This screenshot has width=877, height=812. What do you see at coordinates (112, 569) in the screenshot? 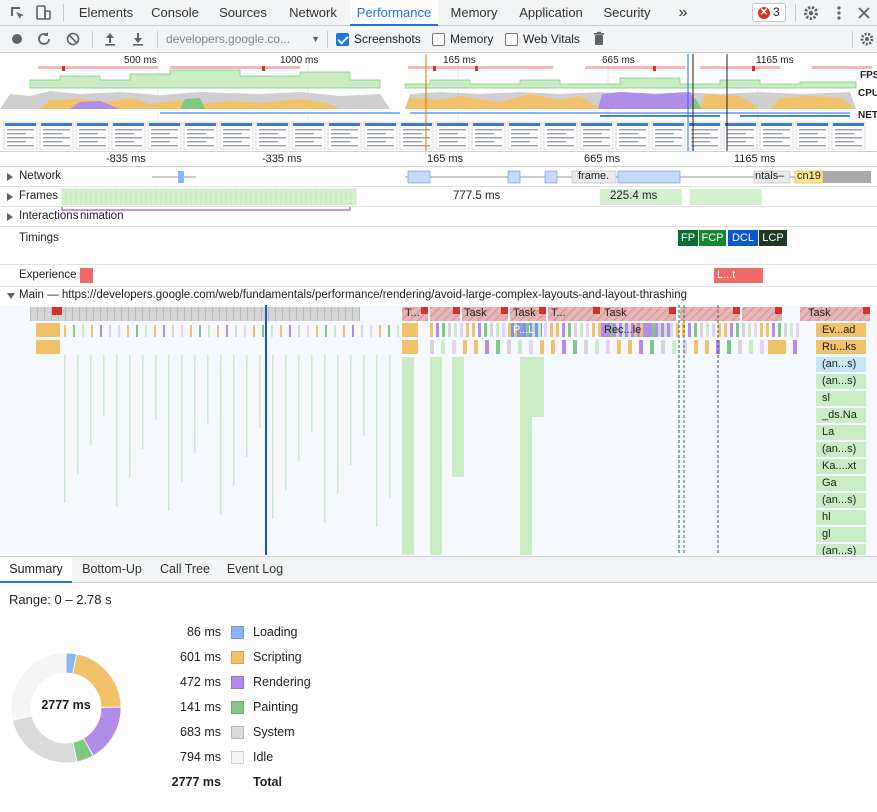
I see `tab-bottom-up: Bottom-Up` at bounding box center [112, 569].